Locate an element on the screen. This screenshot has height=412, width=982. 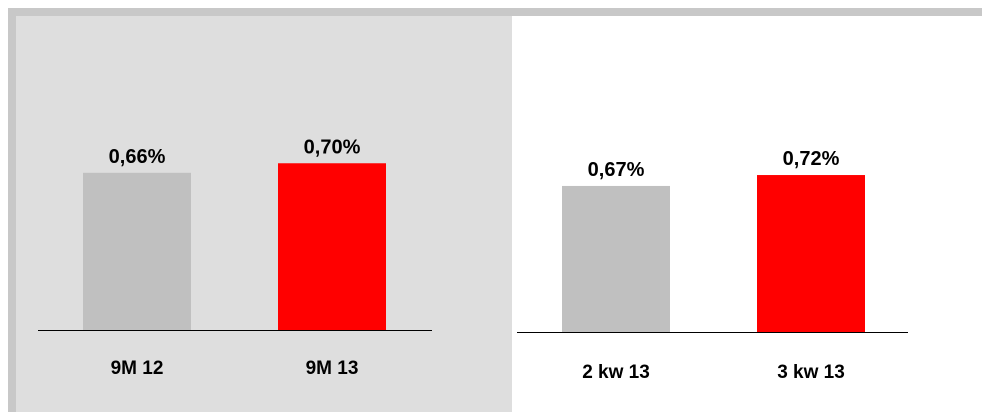
right-value-label-1: 0,67% is located at coordinates (616, 170).